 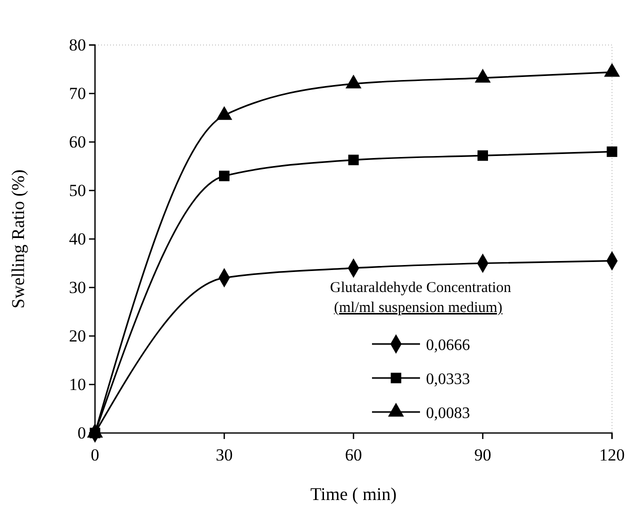 What do you see at coordinates (448, 413) in the screenshot?
I see `legend-label: 0,0083` at bounding box center [448, 413].